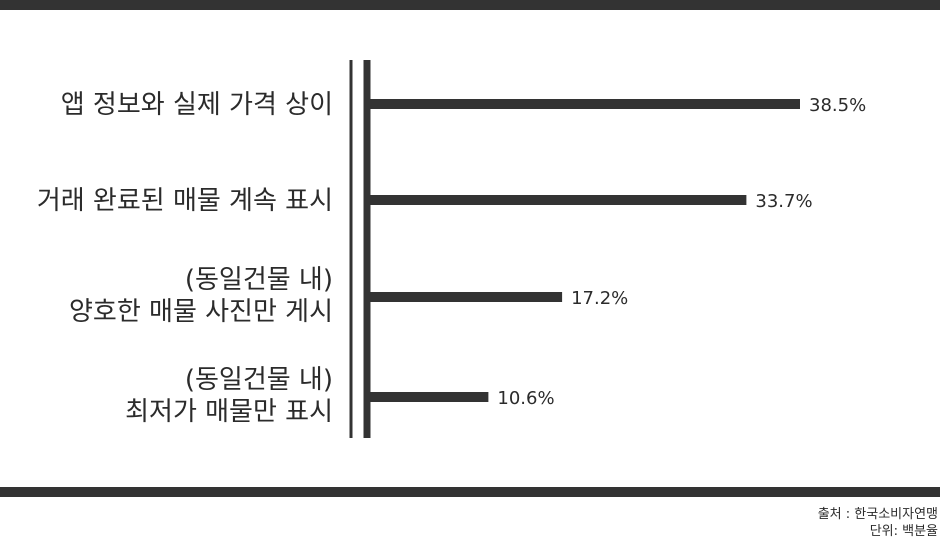 Image resolution: width=940 pixels, height=547 pixels. Describe the element at coordinates (197, 105) in the screenshot. I see `category-label-0-0: 앱 정보와 실제 가격 상이` at that location.